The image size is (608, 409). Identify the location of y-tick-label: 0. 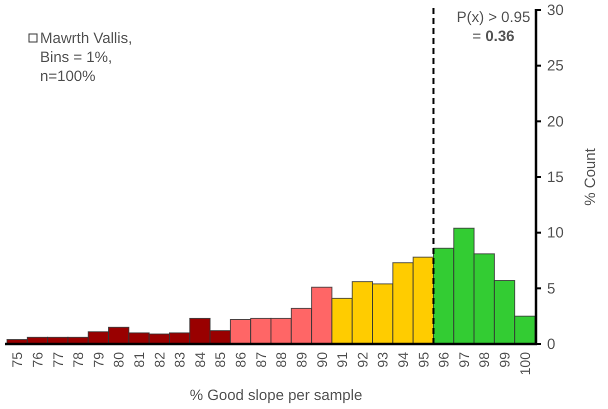
(551, 344).